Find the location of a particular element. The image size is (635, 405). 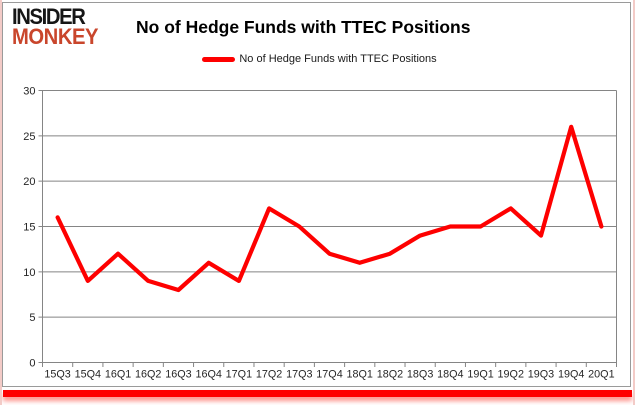

y-axis-label: 10 is located at coordinates (29, 273).